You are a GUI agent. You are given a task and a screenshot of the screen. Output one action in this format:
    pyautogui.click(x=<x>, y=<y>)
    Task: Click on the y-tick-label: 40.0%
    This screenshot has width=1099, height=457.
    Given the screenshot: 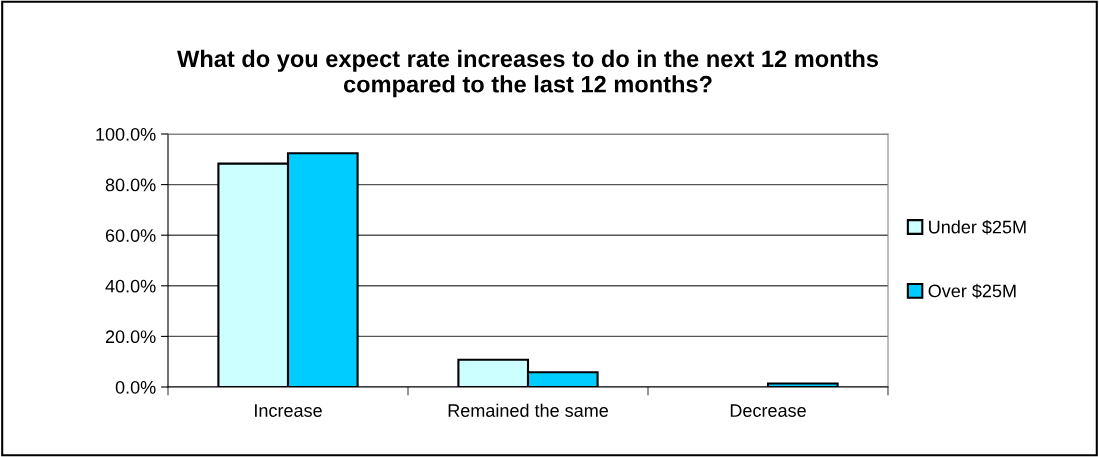 What is the action you would take?
    pyautogui.click(x=130, y=286)
    